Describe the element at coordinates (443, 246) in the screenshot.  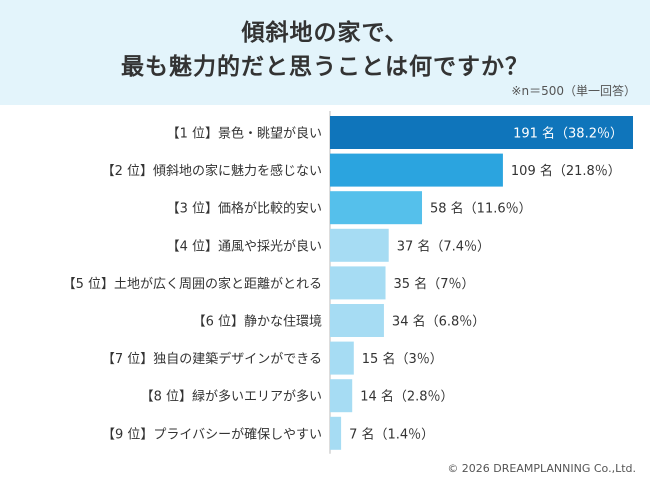
I see `value-label: 37 名（7.4％）` at that location.